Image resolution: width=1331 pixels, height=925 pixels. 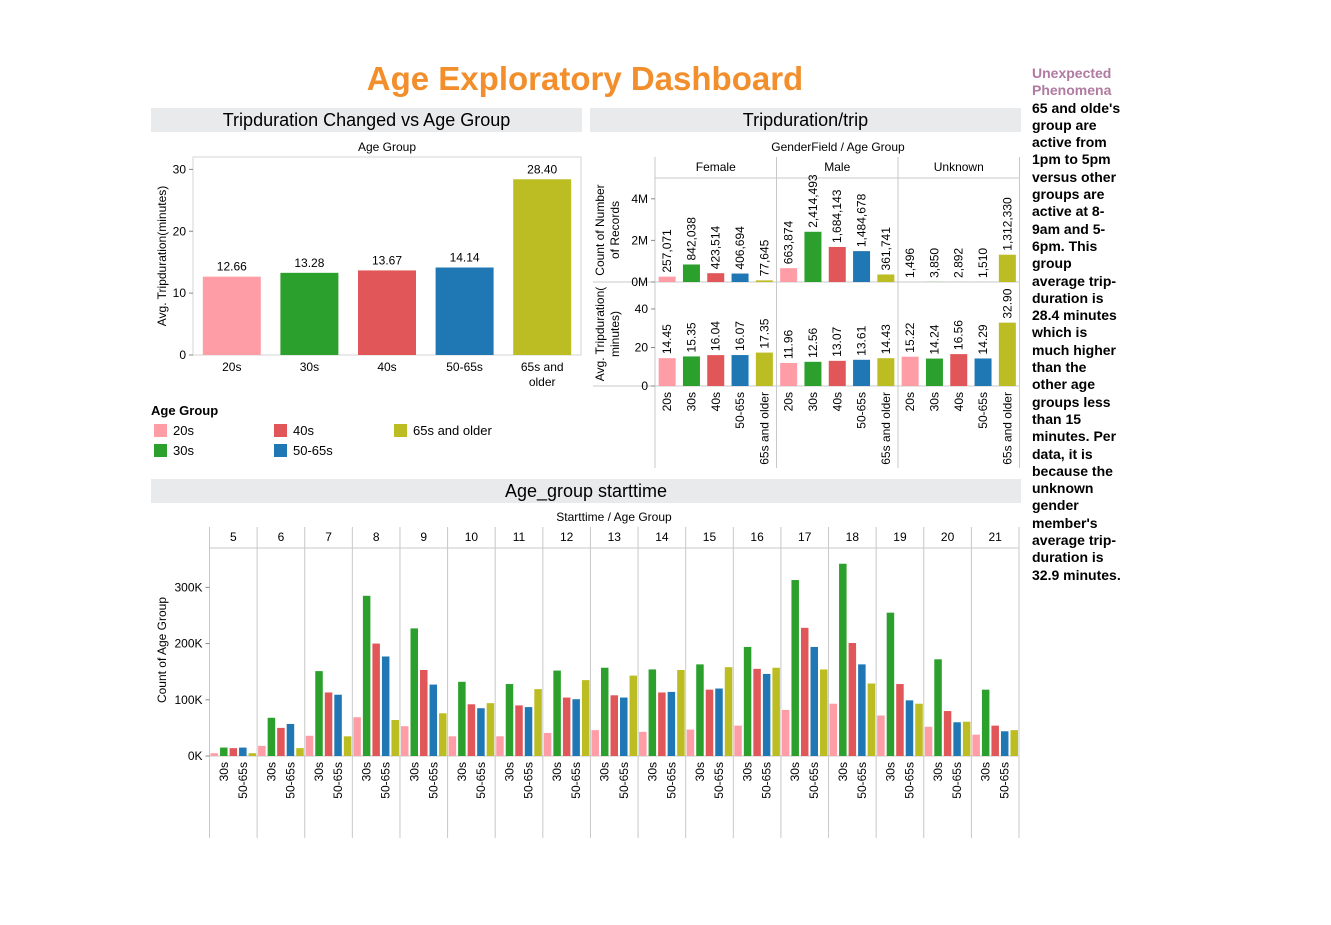 I want to click on chart3-bar-7-65s-and-older, so click(x=347, y=746).